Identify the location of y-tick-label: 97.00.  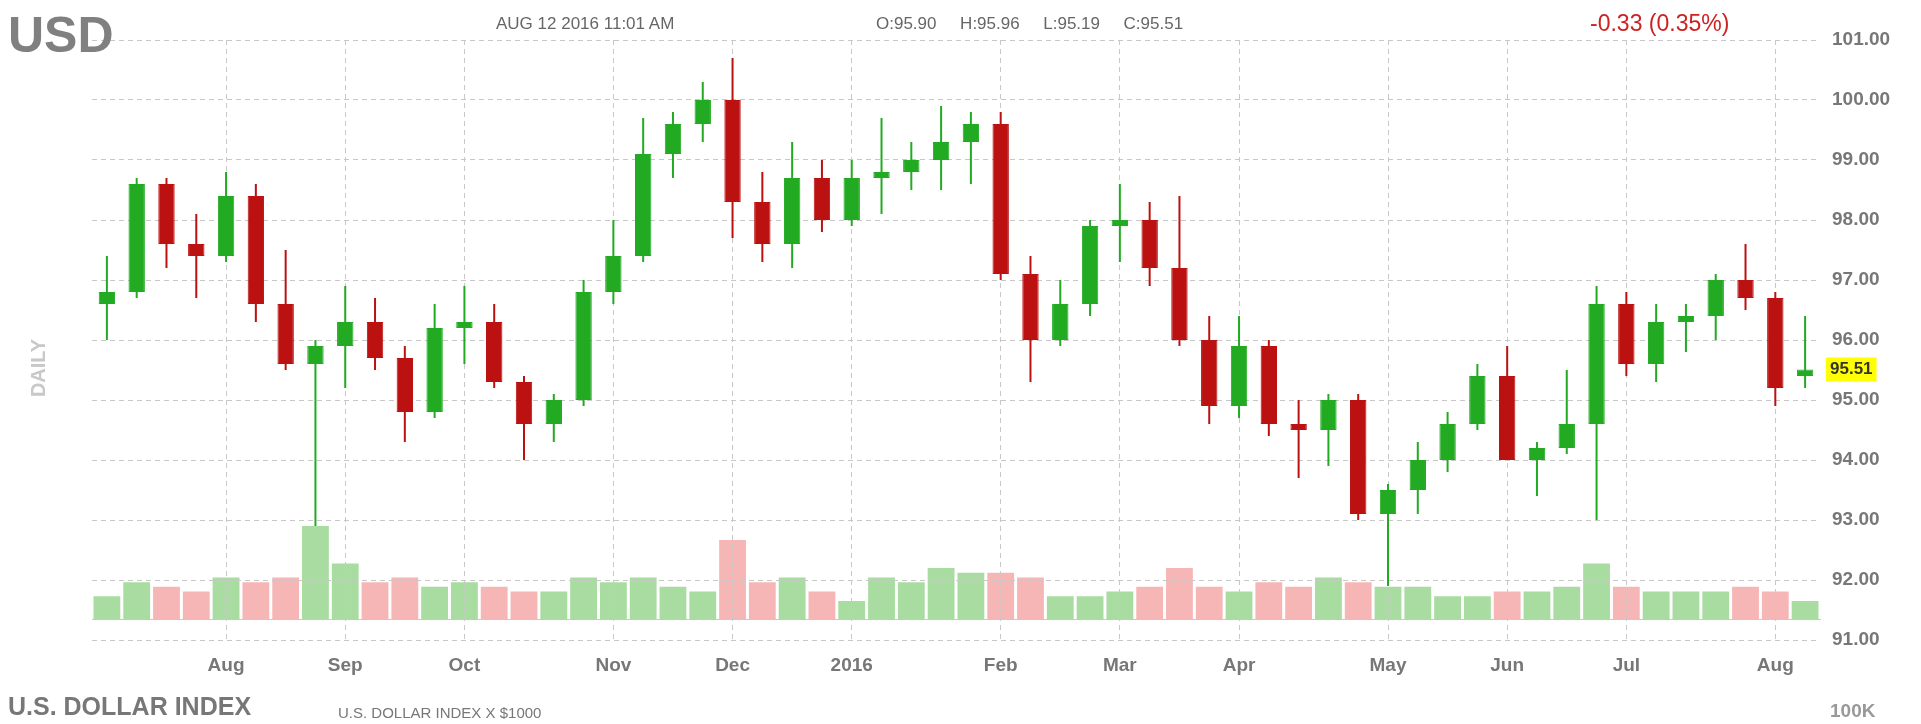
(1856, 279).